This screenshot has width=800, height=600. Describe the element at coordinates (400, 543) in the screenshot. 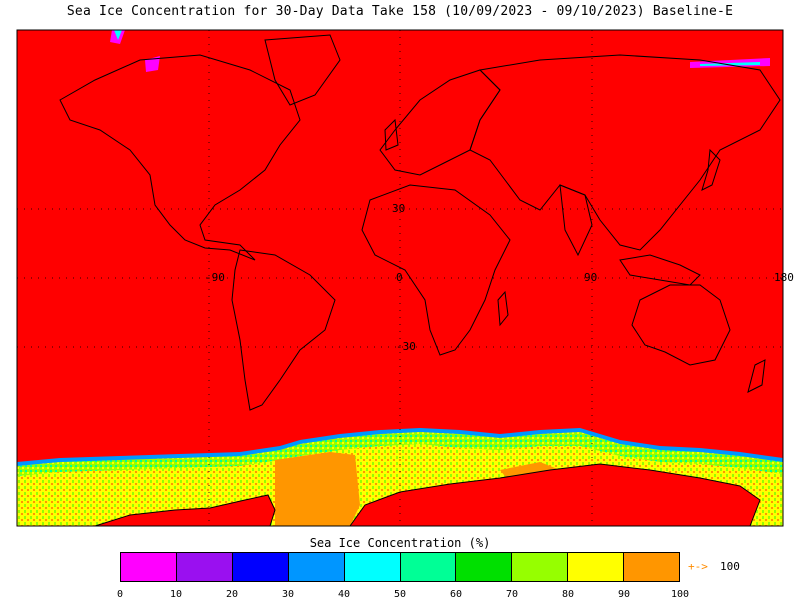

I see `colorbar-title: Sea Ice Concentration (%)` at that location.